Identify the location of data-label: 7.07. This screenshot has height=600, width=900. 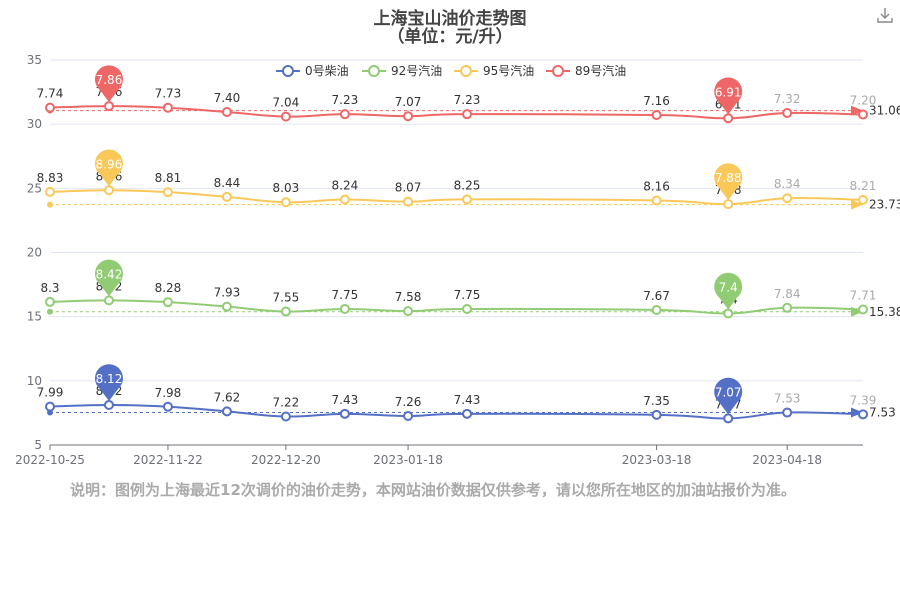
(408, 102).